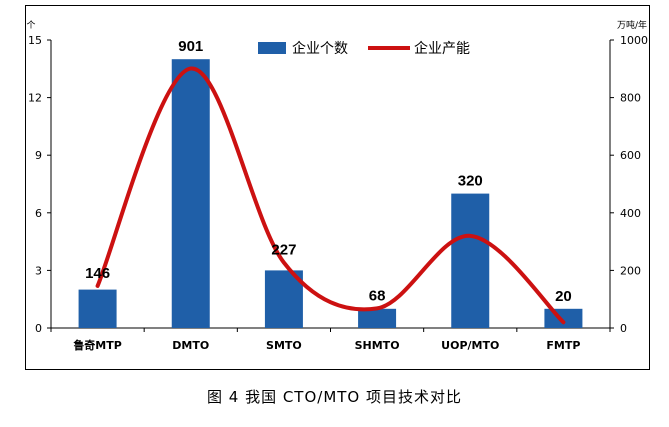  What do you see at coordinates (283, 250) in the screenshot?
I see `data-label-2: 227` at bounding box center [283, 250].